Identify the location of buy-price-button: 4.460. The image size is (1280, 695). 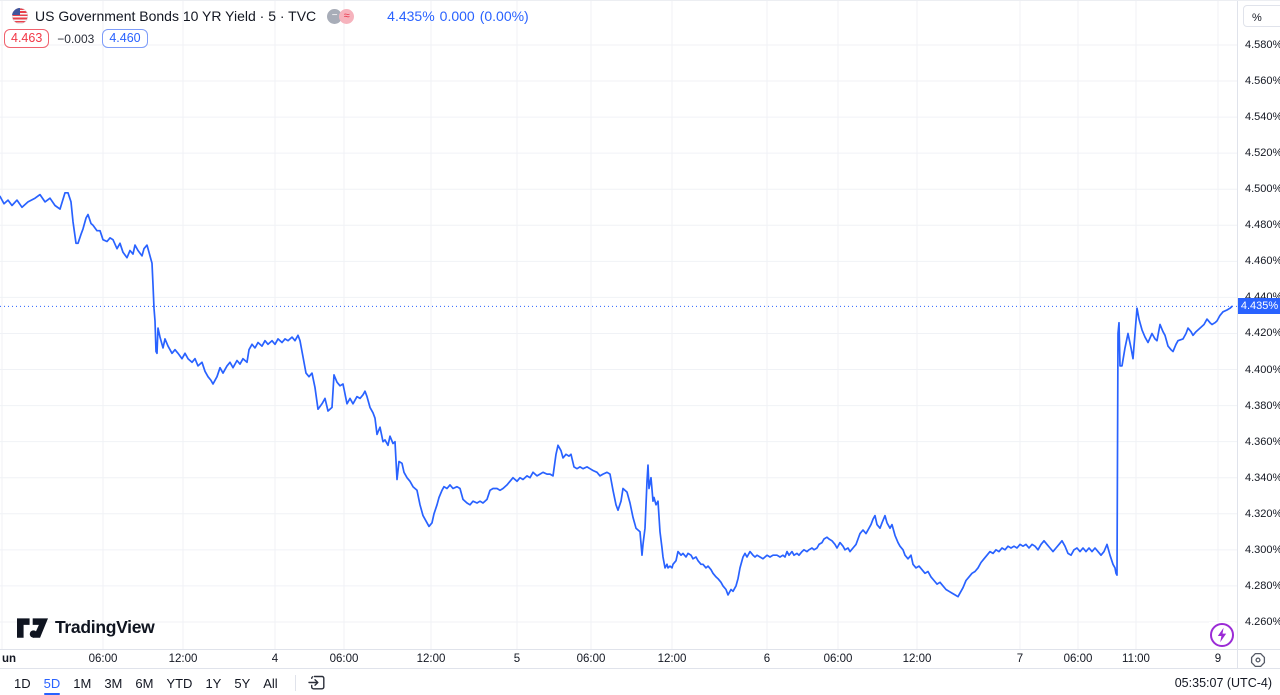
(125, 38).